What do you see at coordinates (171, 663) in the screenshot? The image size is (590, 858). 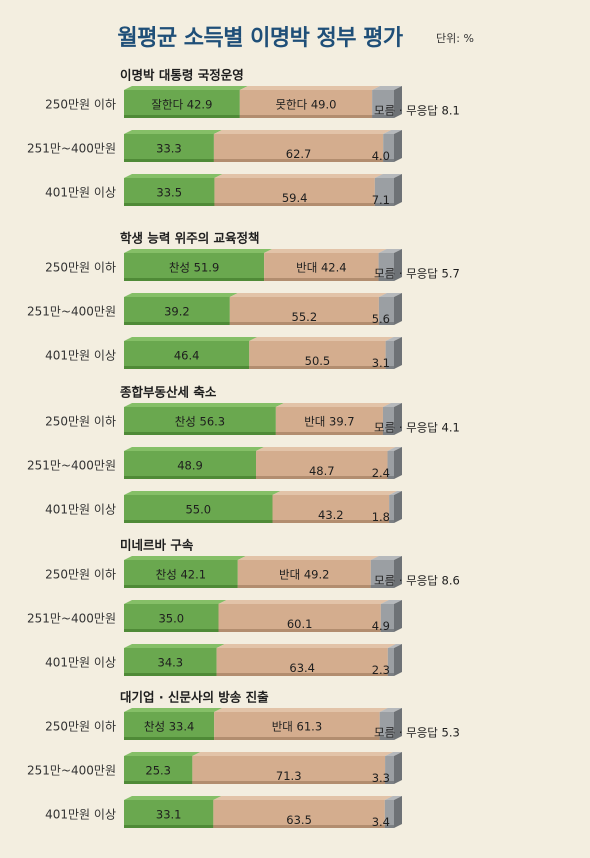 I see `data-label: 34.3` at bounding box center [171, 663].